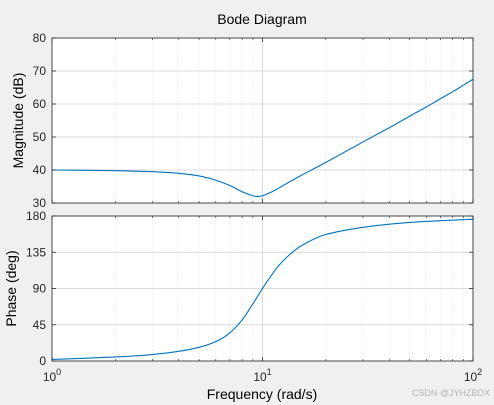 Image resolution: width=494 pixels, height=405 pixels. Describe the element at coordinates (473, 375) in the screenshot. I see `x-tick-label: 10²` at that location.